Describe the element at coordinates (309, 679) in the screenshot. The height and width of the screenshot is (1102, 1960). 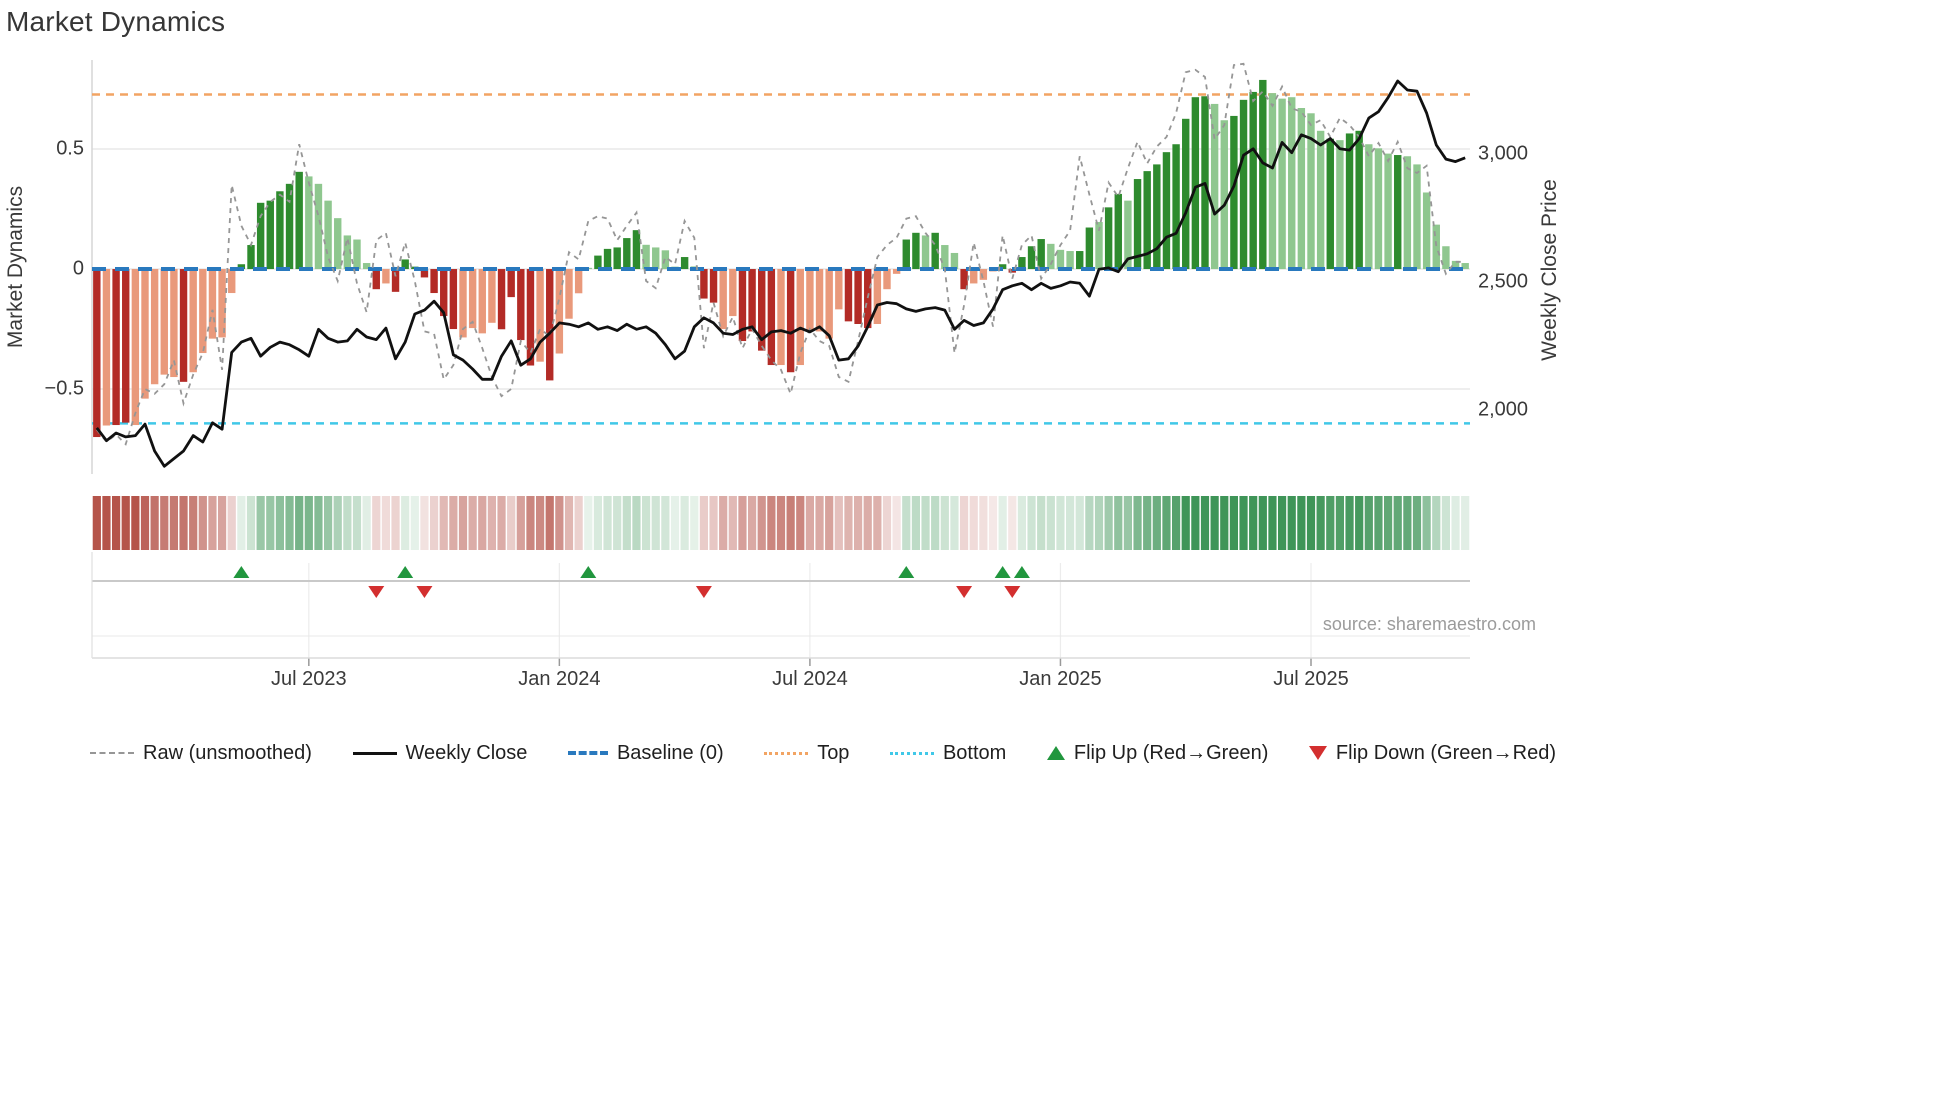
I see `x-tick-jul-2023: Jul 2023` at that location.